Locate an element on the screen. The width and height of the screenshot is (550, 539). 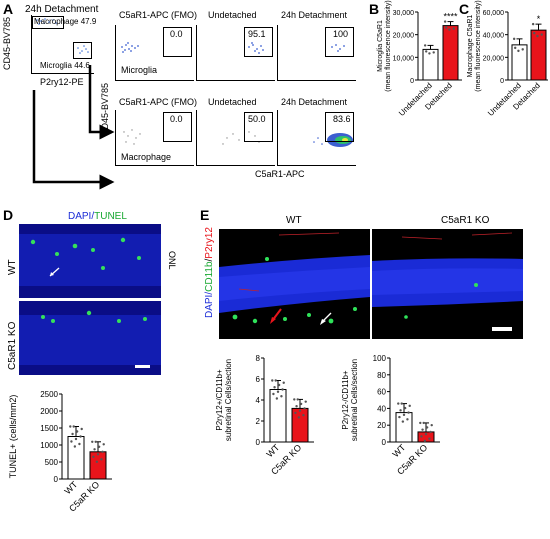
value-microglia-24h: 100 is located at coordinates (341, 34).